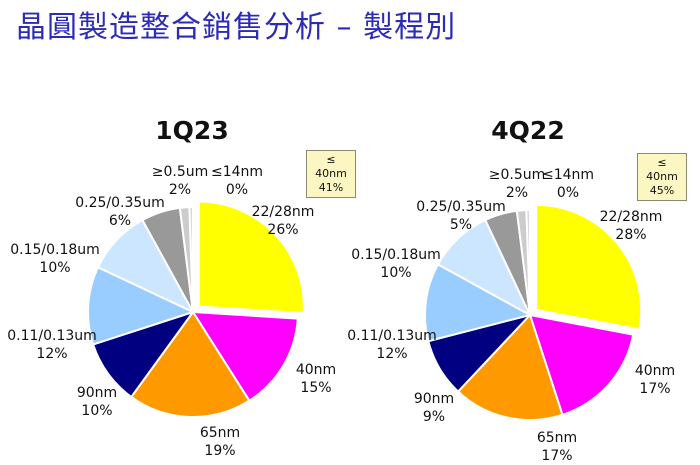  What do you see at coordinates (251, 257) in the screenshot?
I see `pie-slice-1q23-22/28nm` at bounding box center [251, 257].